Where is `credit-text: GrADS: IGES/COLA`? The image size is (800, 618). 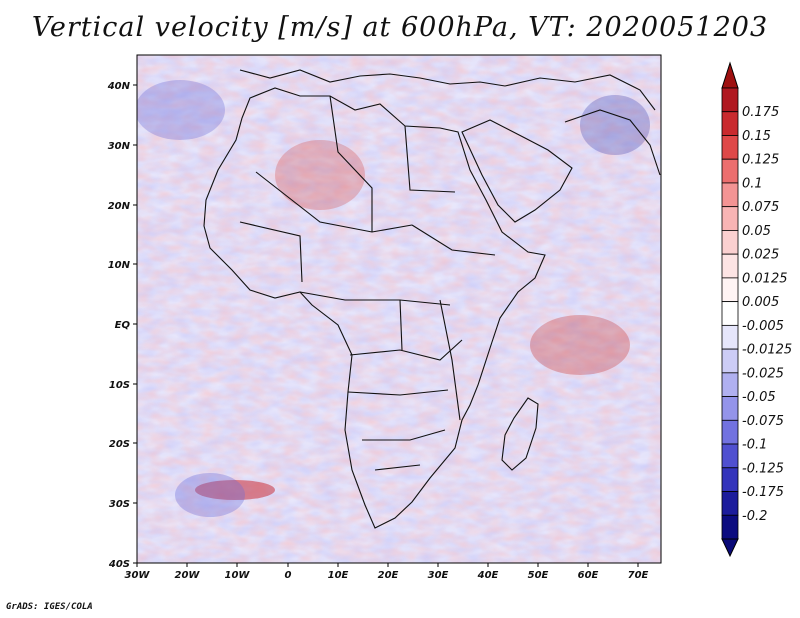 credit-text: GrADS: IGES/COLA is located at coordinates (49, 607).